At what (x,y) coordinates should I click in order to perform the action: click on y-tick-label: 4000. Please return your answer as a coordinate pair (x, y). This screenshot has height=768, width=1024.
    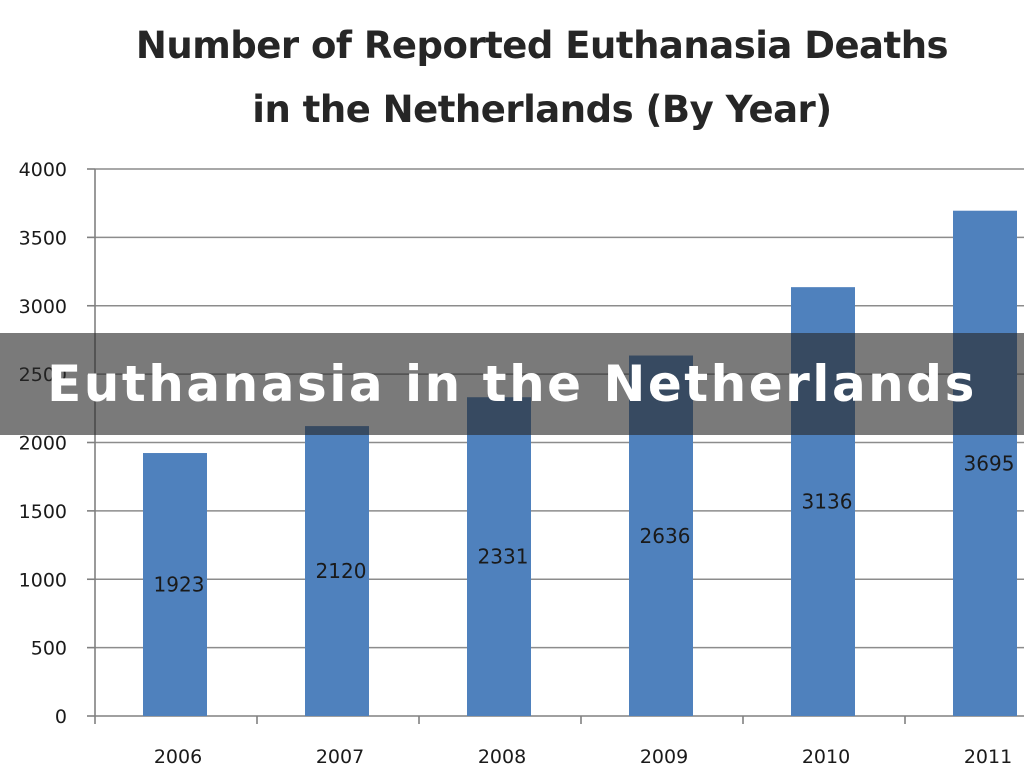
    Looking at the image, I should click on (43, 170).